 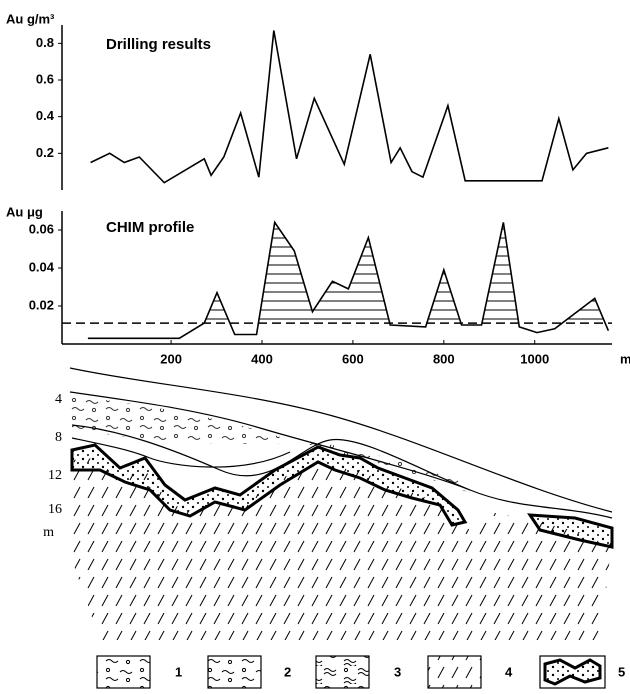 What do you see at coordinates (42, 266) in the screenshot?
I see `y-tick-label: 0.04` at bounding box center [42, 266].